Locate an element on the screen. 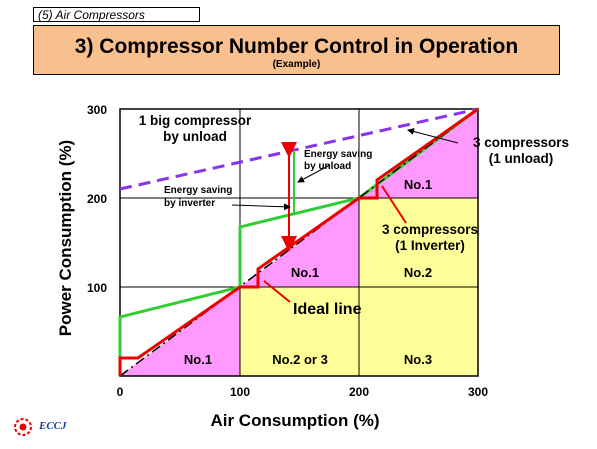 The image size is (597, 449). label-inverter-2: (1 Inverter) is located at coordinates (430, 245).